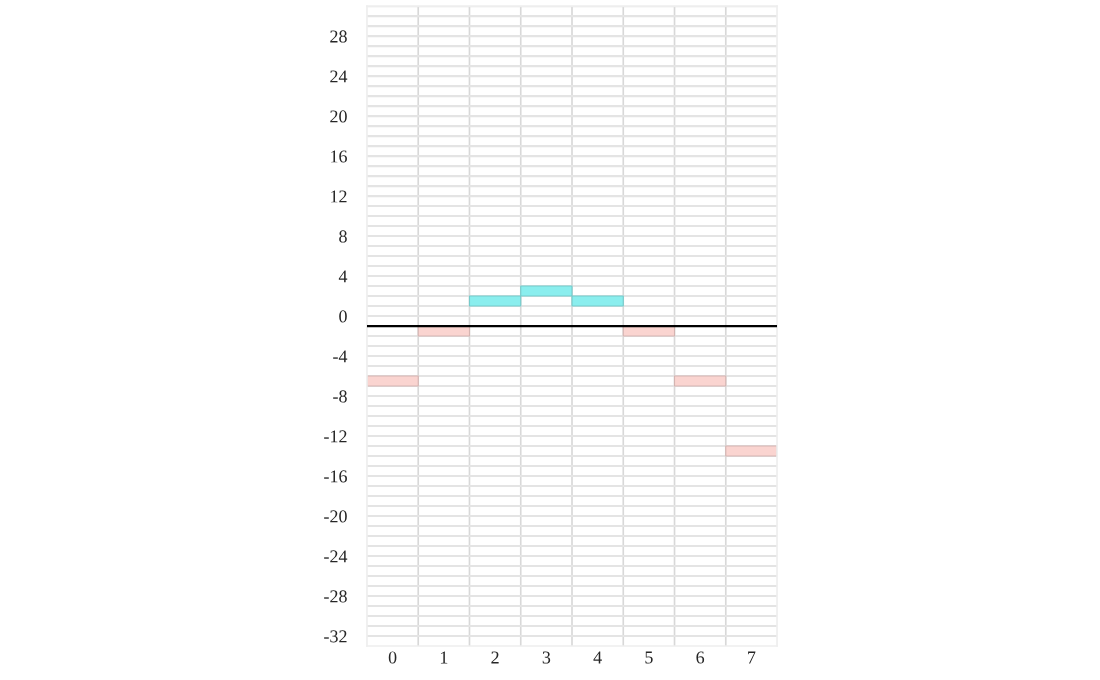 This screenshot has width=1100, height=680. I want to click on y-tick-label: 12, so click(339, 196).